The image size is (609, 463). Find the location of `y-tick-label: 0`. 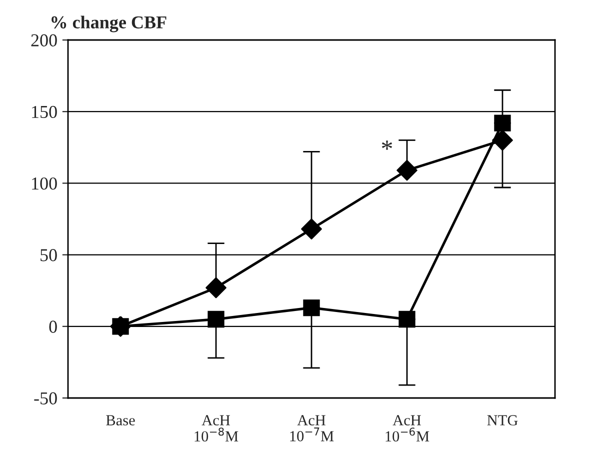

y-tick-label: 0 is located at coordinates (53, 326).